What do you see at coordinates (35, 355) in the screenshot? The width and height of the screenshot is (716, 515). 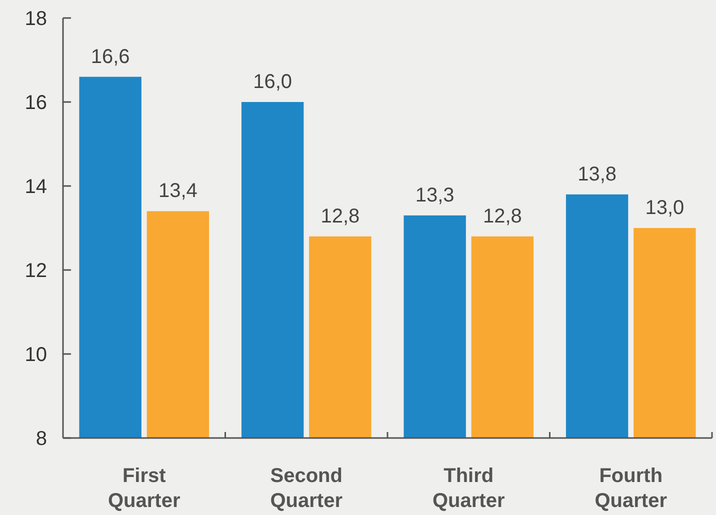 I see `y-tick-label: 10` at bounding box center [35, 355].